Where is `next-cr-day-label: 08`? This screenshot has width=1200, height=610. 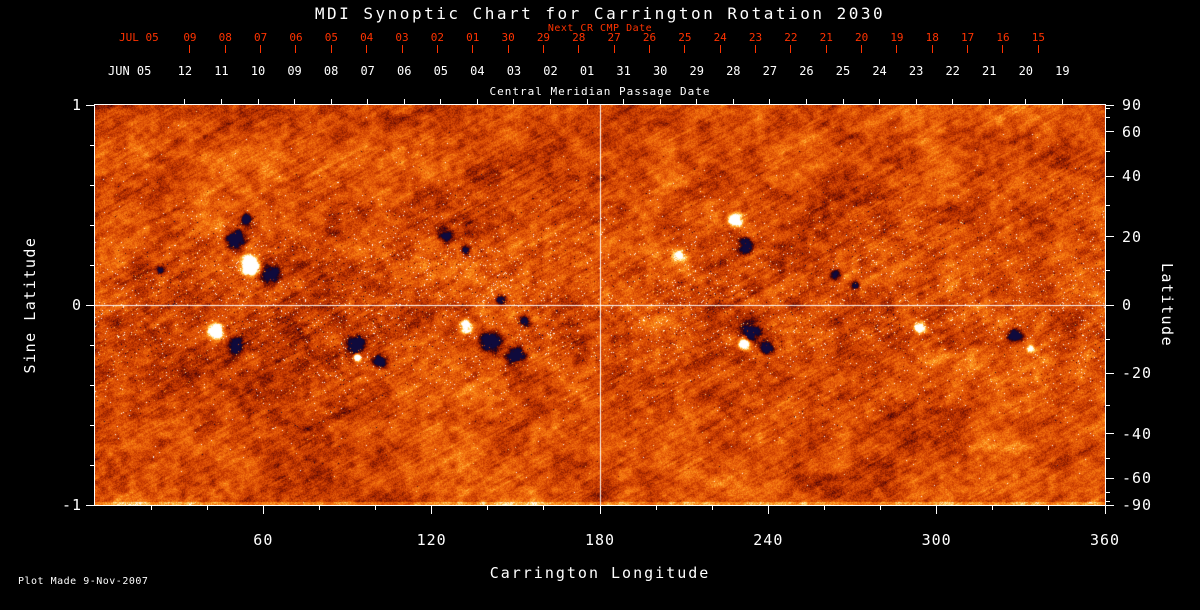
next-cr-day-label: 08 is located at coordinates (225, 37).